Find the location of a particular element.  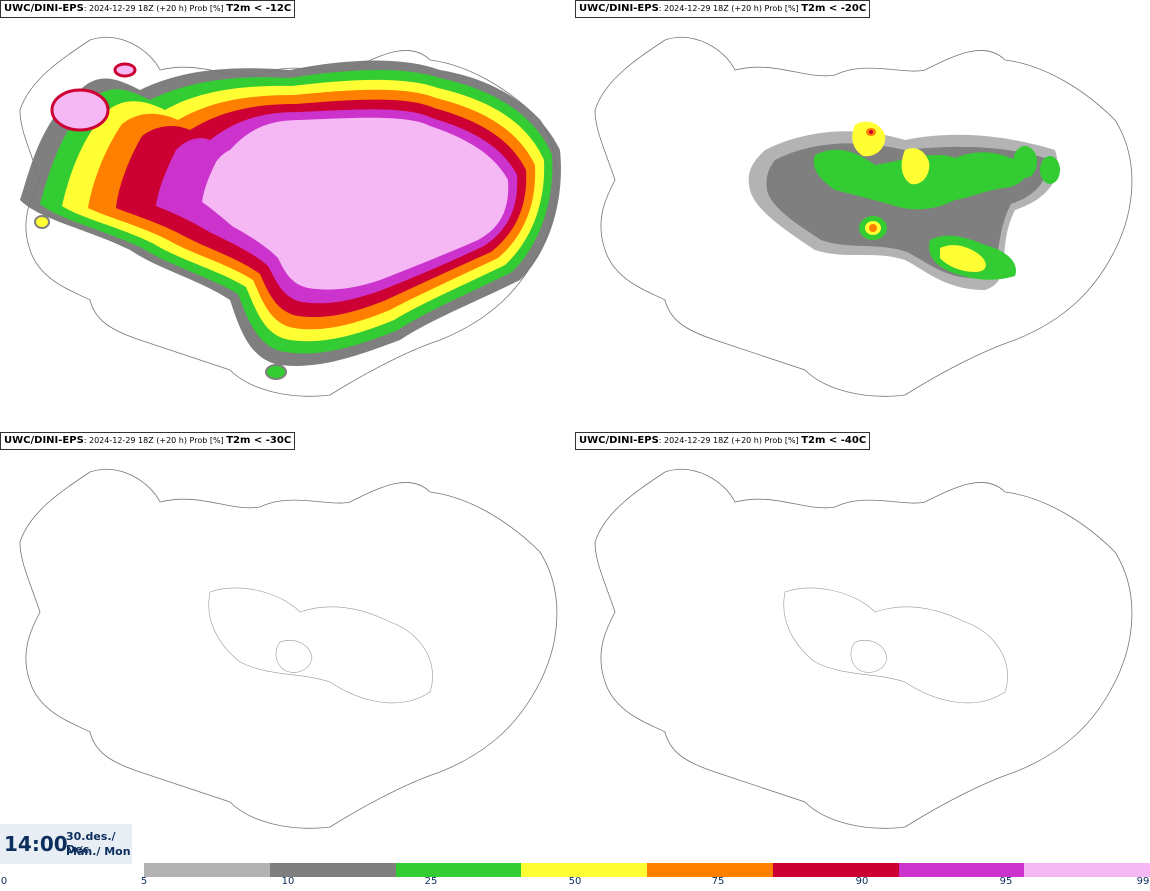

colorbar-tick-label: 25 is located at coordinates (431, 881).